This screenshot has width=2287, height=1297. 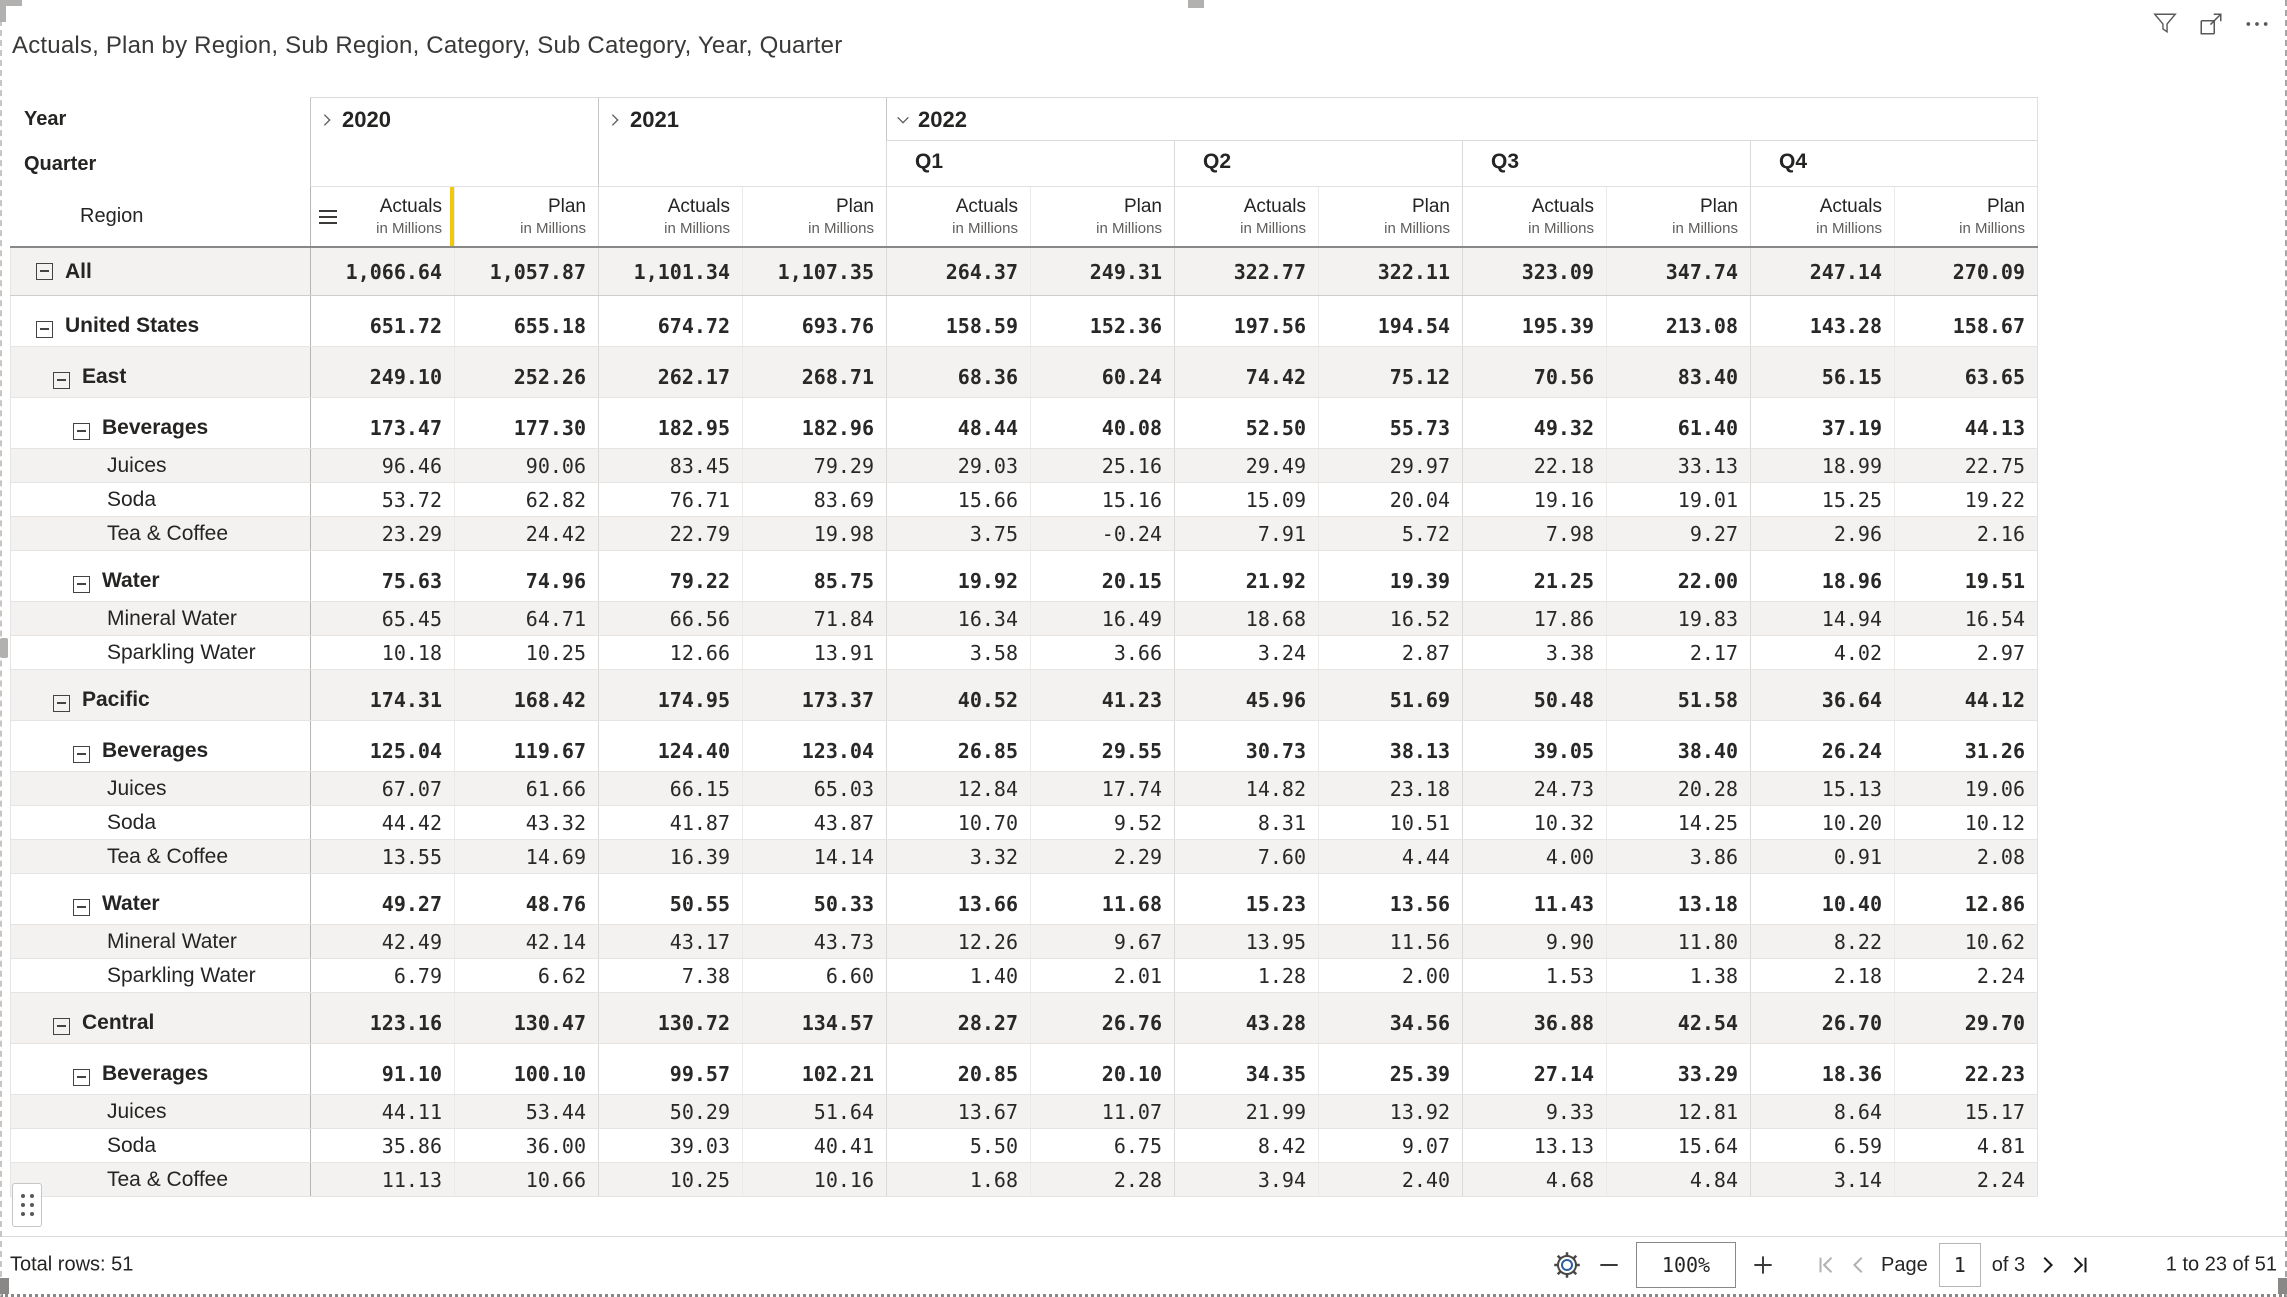 What do you see at coordinates (1966, 746) in the screenshot?
I see `matrix-cell: 31.26` at bounding box center [1966, 746].